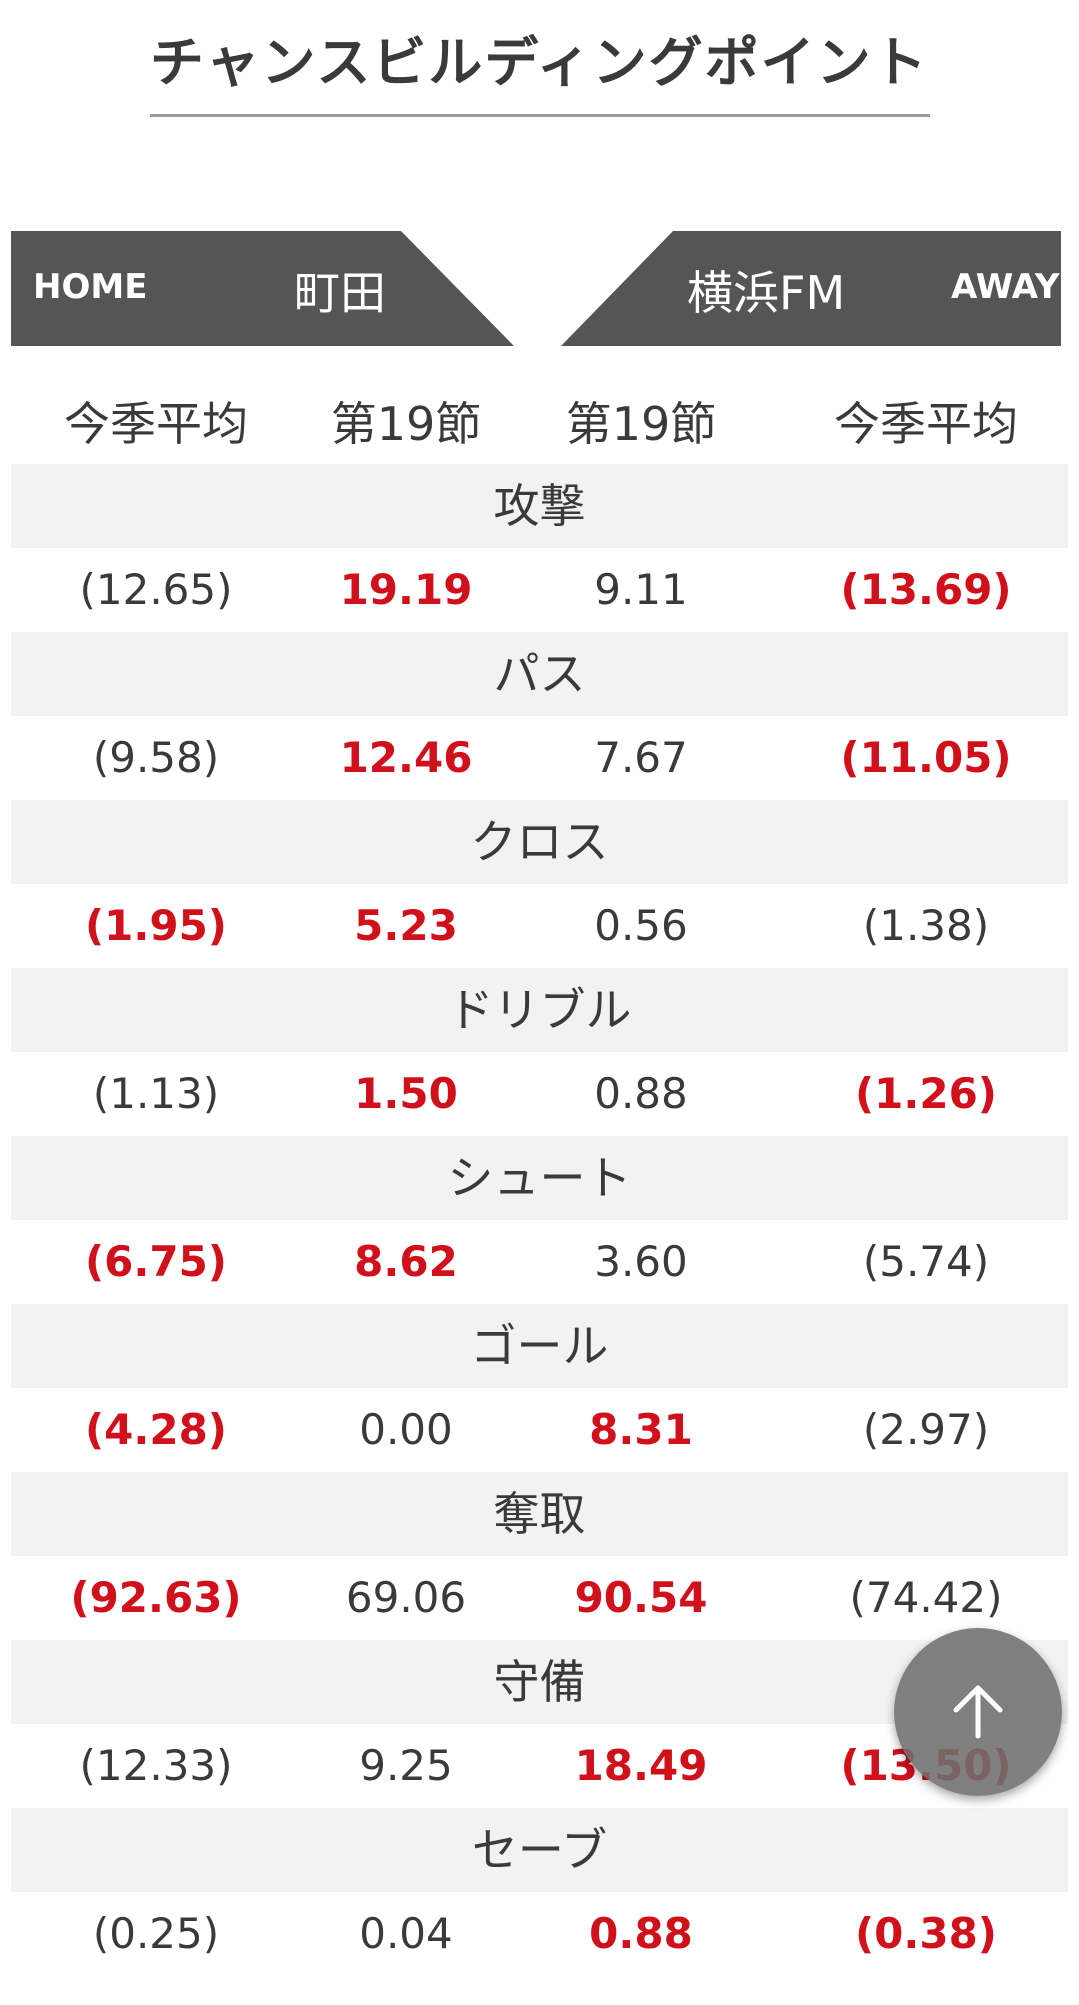 Image resolution: width=1079 pixels, height=2005 pixels. Describe the element at coordinates (641, 1429) in the screenshot. I see `stat-value-away-matchday: 8.31` at that location.